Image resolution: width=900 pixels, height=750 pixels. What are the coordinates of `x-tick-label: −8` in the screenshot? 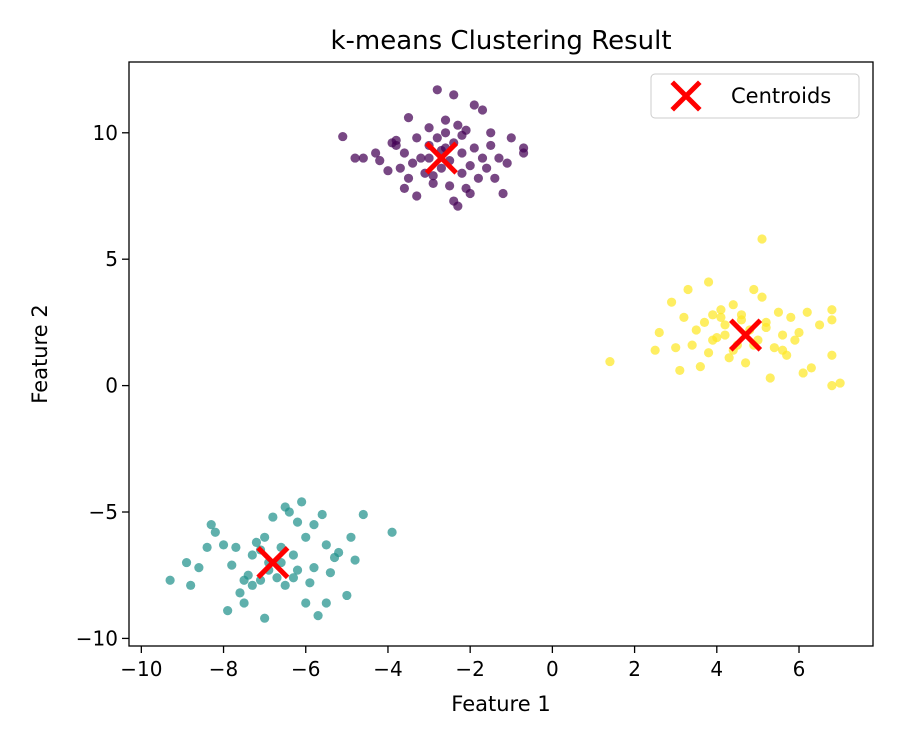 It's located at (223, 669).